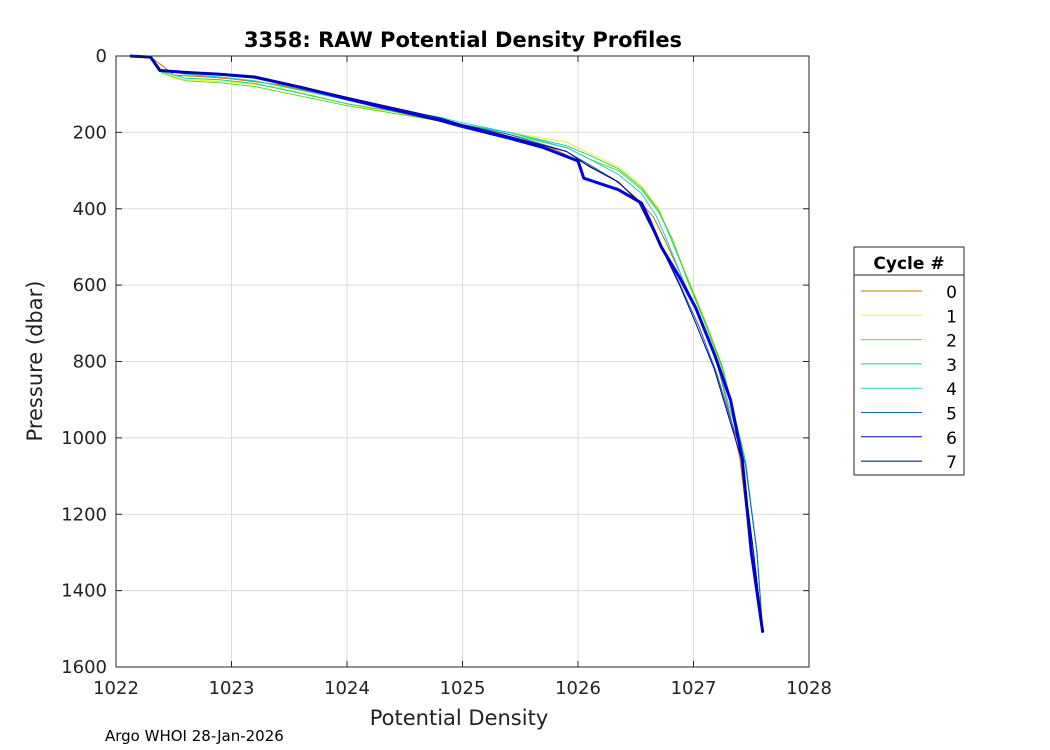 The height and width of the screenshot is (750, 1050). I want to click on x-axis-label: Potential Density, so click(459, 718).